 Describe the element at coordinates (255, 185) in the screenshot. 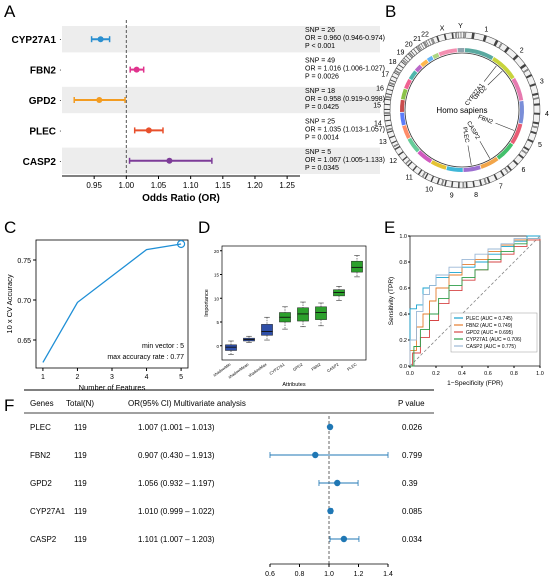

I see `x-tick-label: 1.20` at that location.